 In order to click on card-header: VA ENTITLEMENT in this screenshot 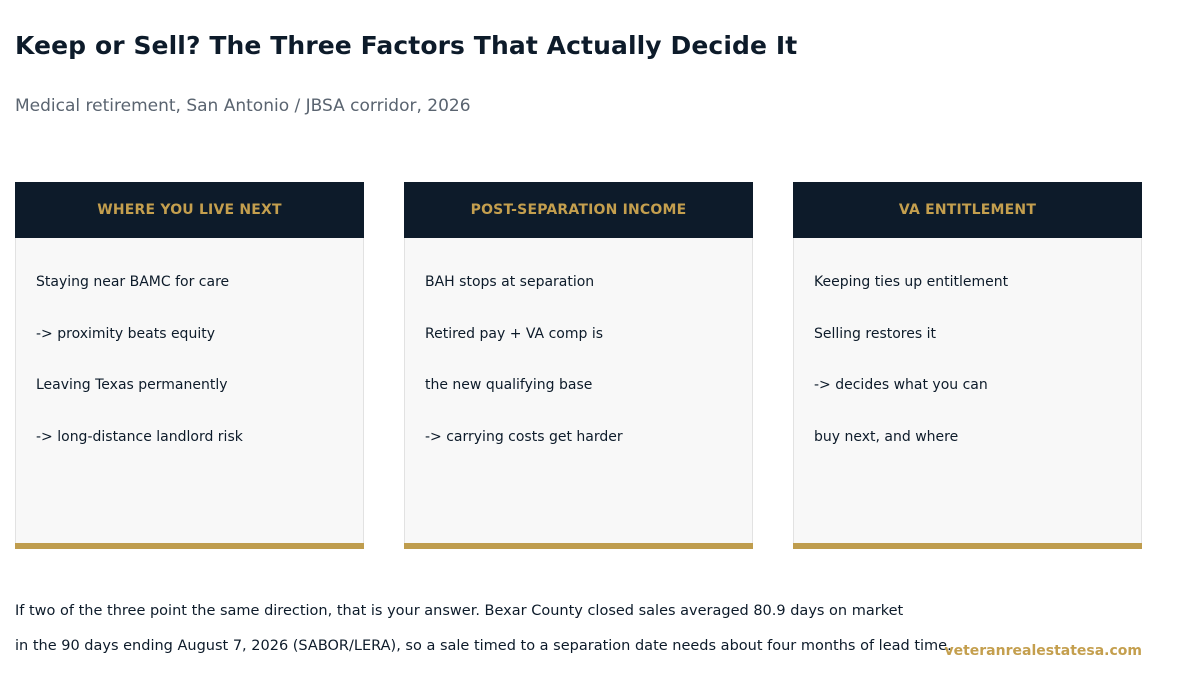, I will do `click(967, 210)`.